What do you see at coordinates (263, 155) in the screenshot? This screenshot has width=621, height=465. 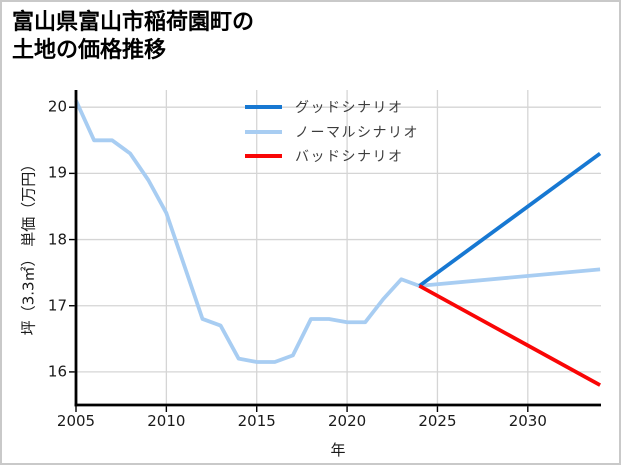 I see `legend-swatch-bad-line` at bounding box center [263, 155].